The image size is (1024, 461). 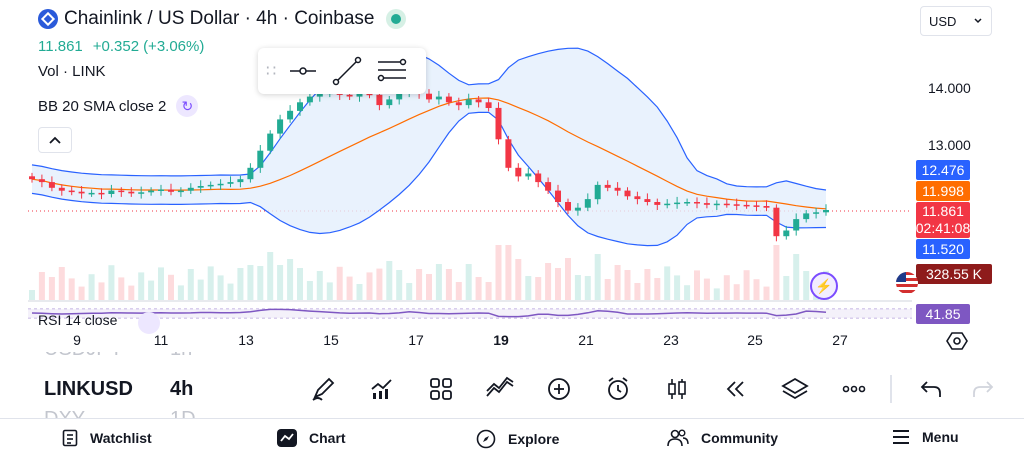 What do you see at coordinates (72, 71) in the screenshot?
I see `volume-indicator-label: Vol · LINK` at bounding box center [72, 71].